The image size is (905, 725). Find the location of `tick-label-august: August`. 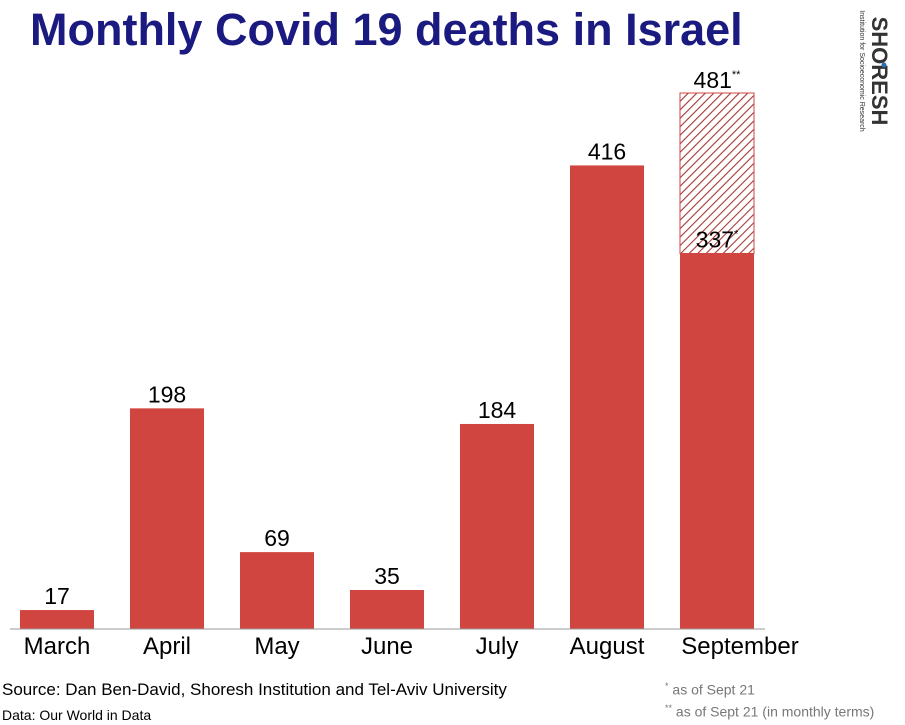

tick-label-august: August is located at coordinates (607, 646).